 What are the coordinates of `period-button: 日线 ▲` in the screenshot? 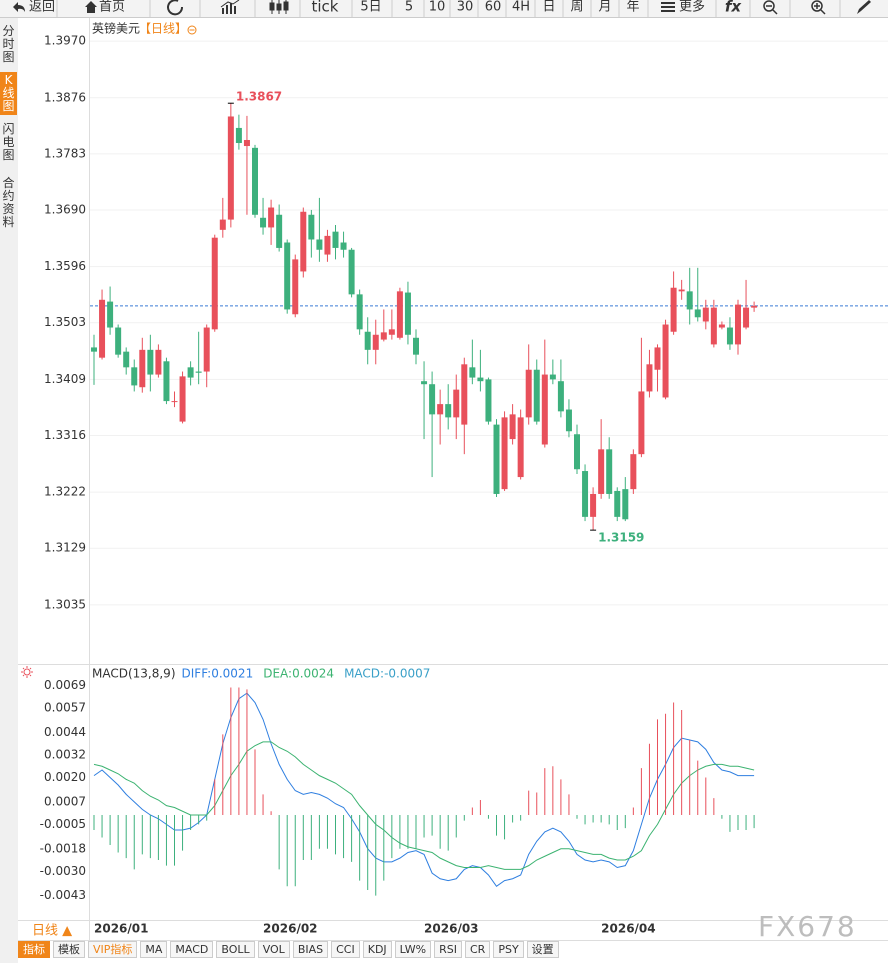 It's located at (52, 931).